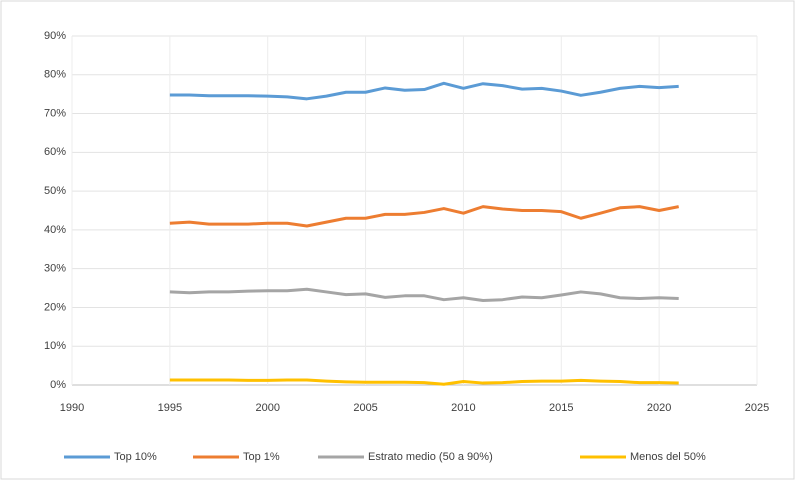  Describe the element at coordinates (58, 385) in the screenshot. I see `y-tick-label: 0%` at that location.